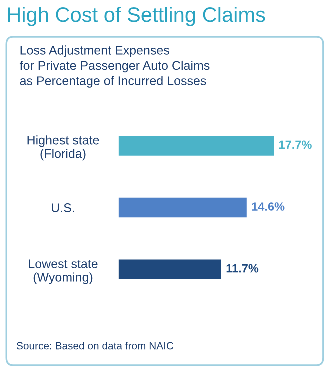  I want to click on data-label: 17.7%, so click(295, 145).